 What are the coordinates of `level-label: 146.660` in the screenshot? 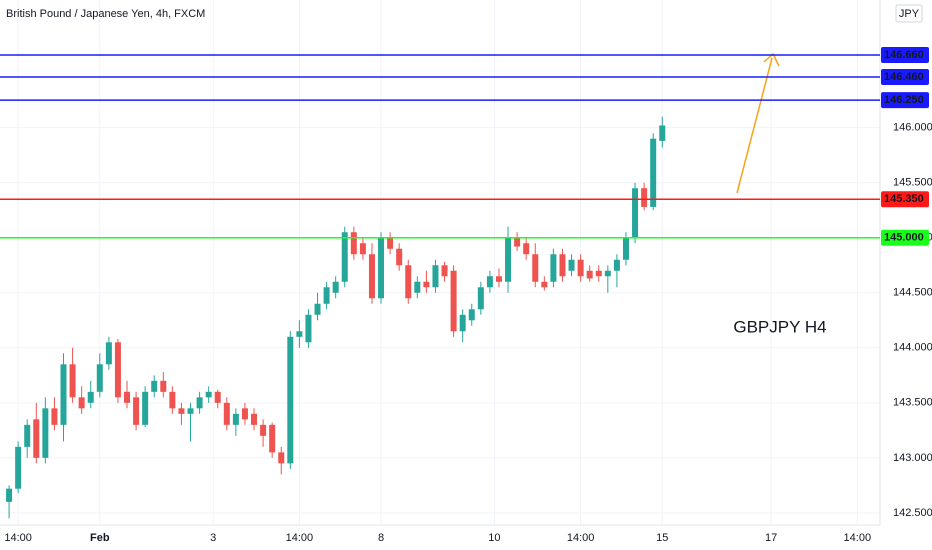 It's located at (904, 55).